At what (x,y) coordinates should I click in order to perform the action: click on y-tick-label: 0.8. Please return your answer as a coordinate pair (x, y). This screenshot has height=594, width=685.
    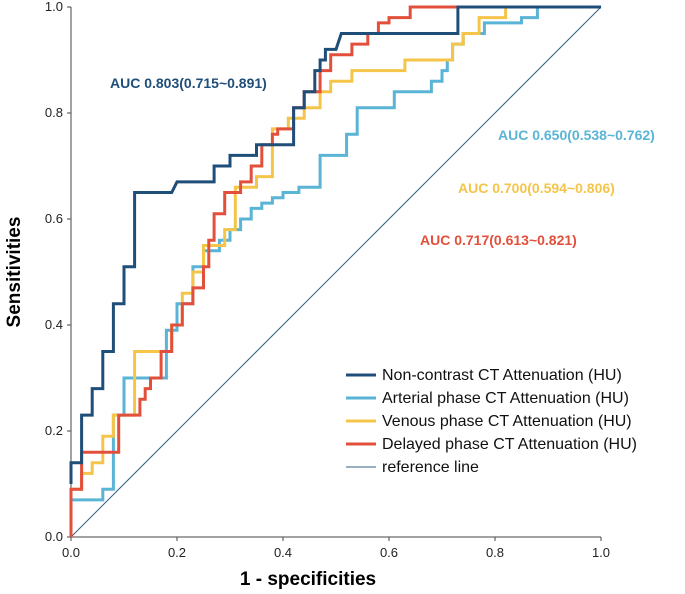
    Looking at the image, I should click on (54, 112).